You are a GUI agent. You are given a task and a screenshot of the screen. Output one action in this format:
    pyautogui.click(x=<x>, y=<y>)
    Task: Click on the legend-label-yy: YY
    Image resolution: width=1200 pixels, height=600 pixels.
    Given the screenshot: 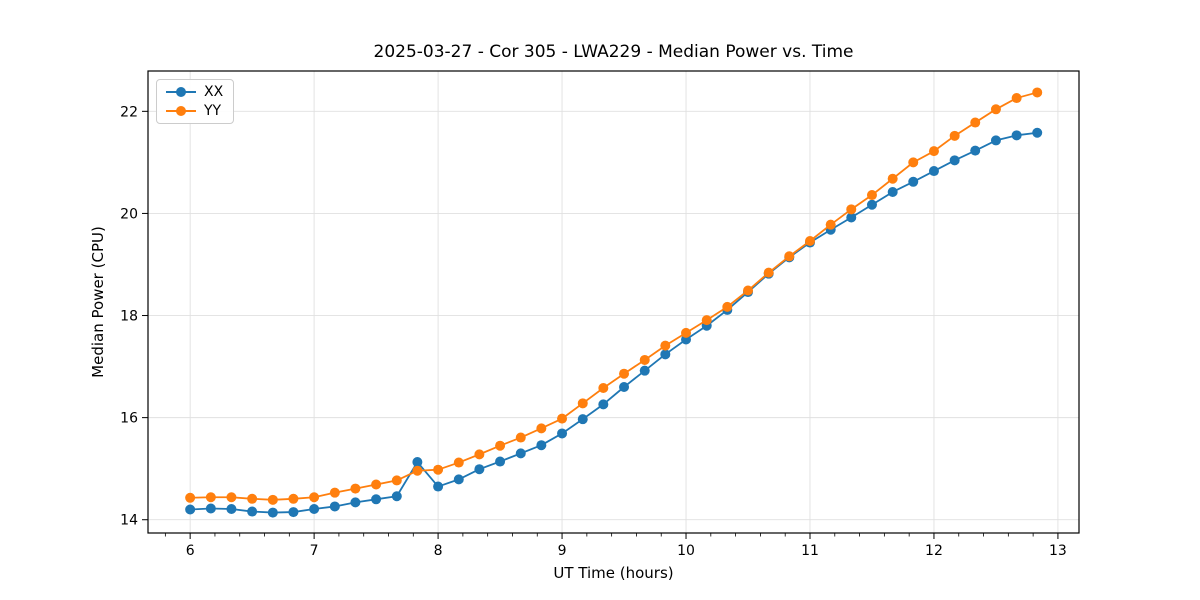 What is the action you would take?
    pyautogui.click(x=213, y=111)
    